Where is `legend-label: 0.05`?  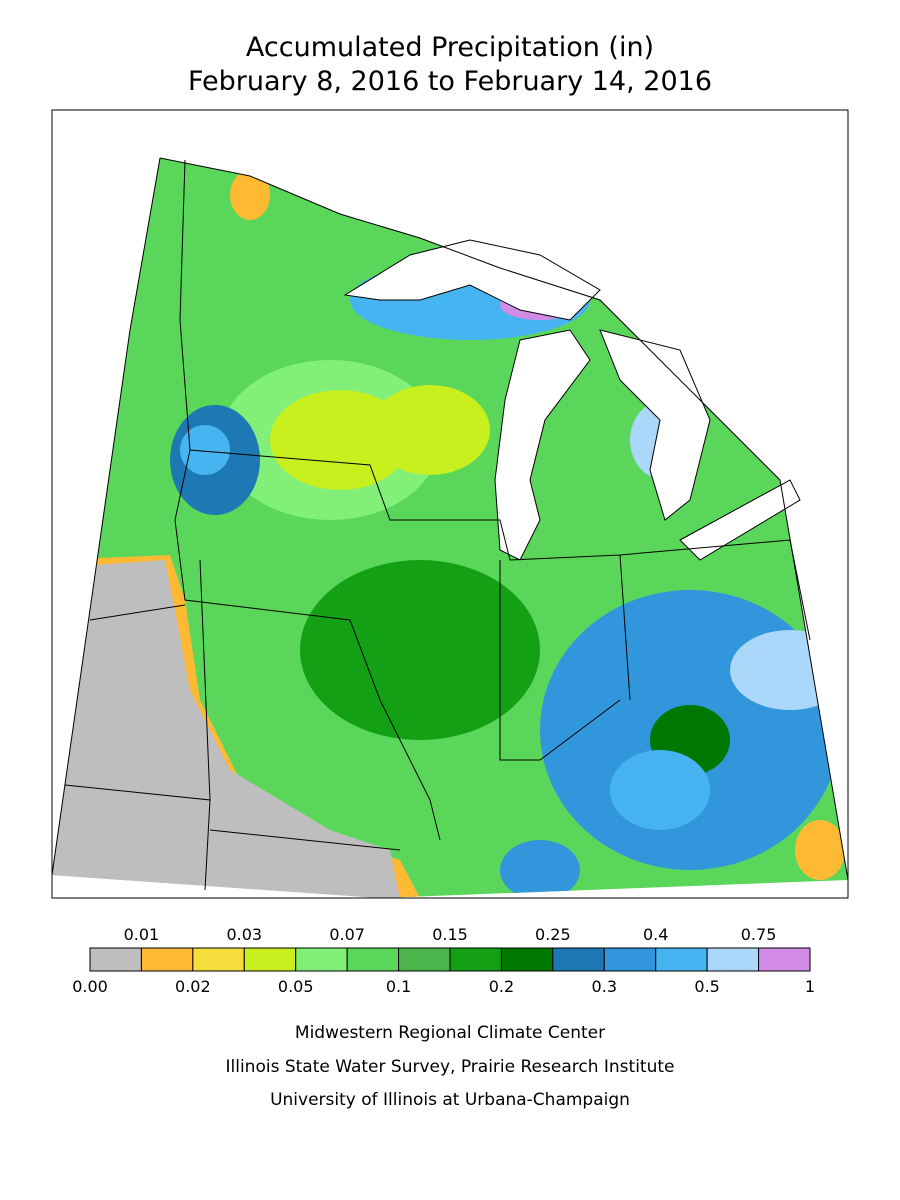
legend-label: 0.05 is located at coordinates (296, 986).